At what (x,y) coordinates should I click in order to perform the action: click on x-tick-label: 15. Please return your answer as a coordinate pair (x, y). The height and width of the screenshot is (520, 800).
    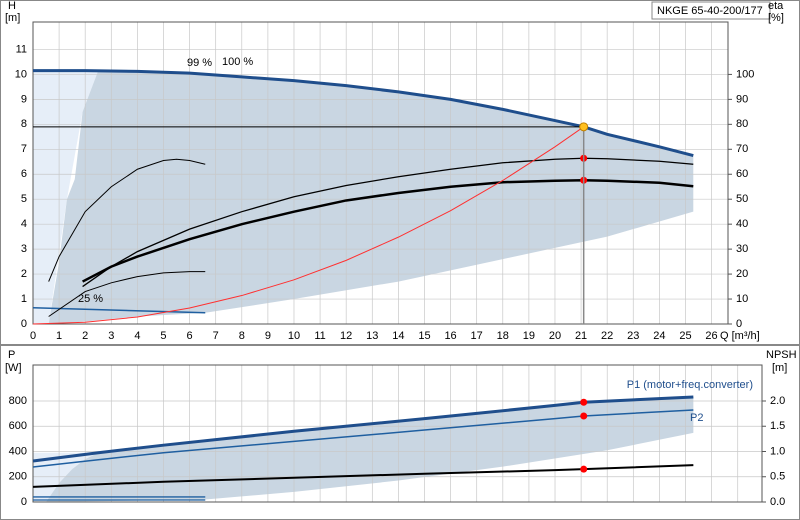
    Looking at the image, I should click on (424, 336).